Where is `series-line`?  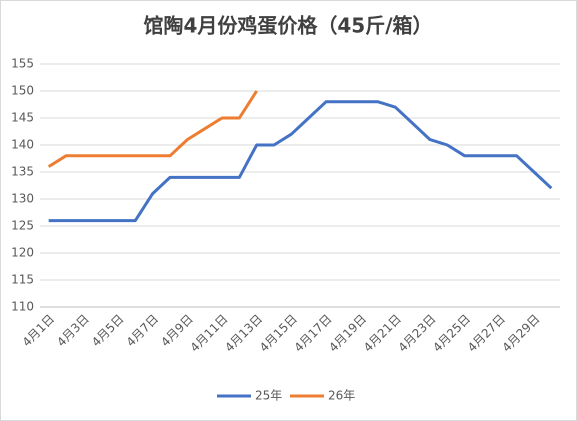 series-line is located at coordinates (152, 129).